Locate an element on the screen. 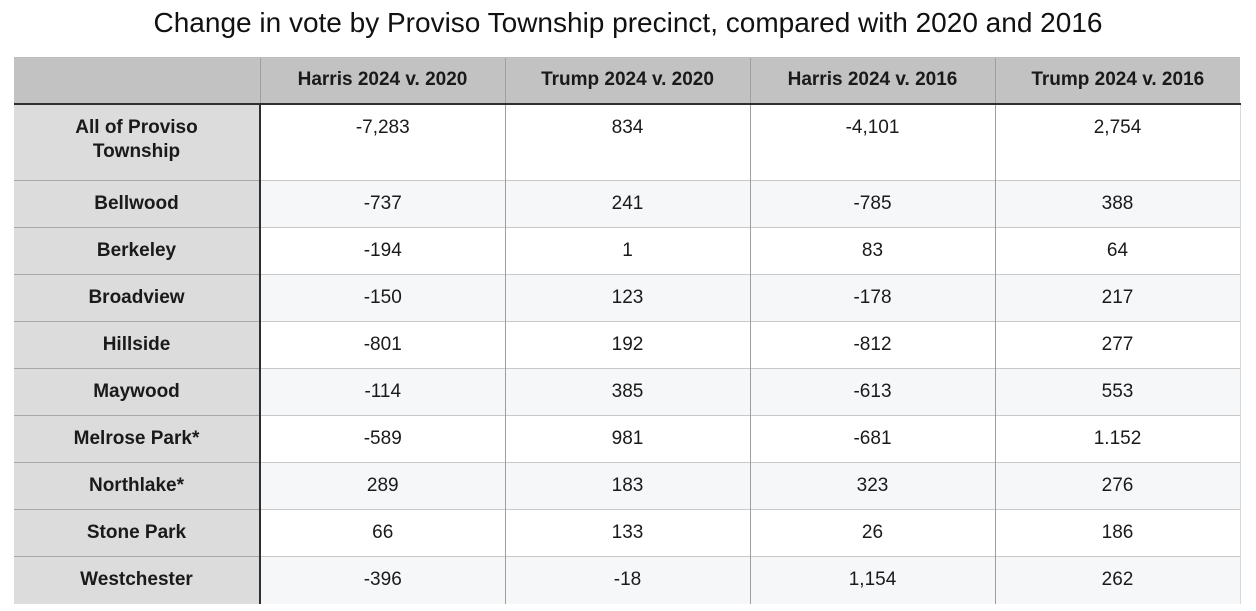 The image size is (1256, 611). table-cell: 277 is located at coordinates (1117, 345).